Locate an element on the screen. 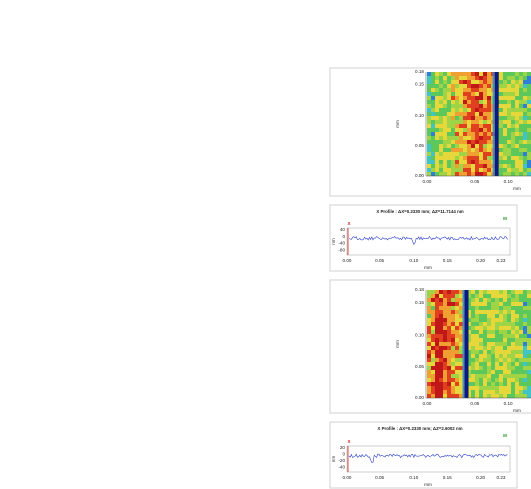  y-tick-label: 0.10 is located at coordinates (419, 115).